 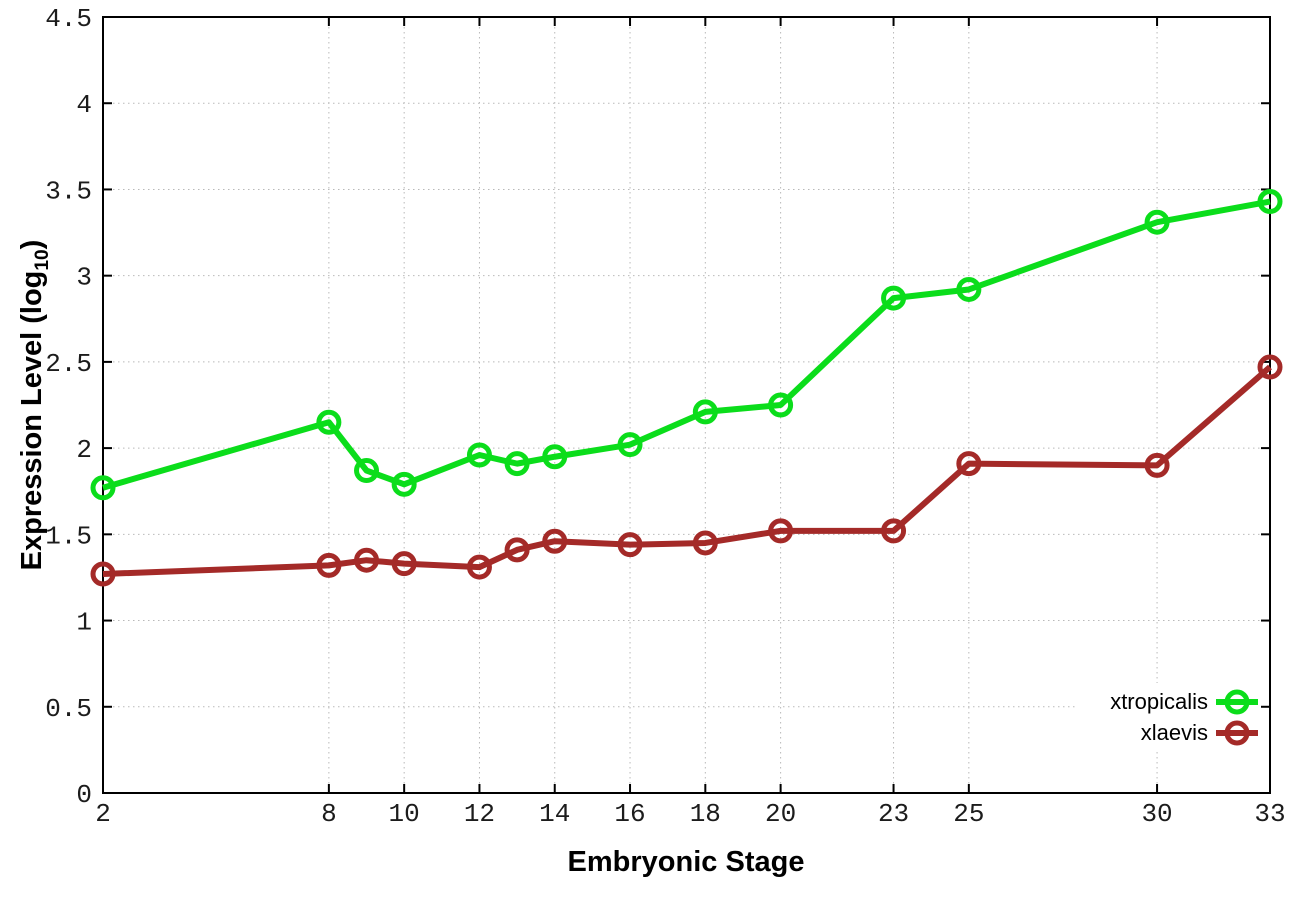 I want to click on y-tick-label: 0, so click(x=84, y=795).